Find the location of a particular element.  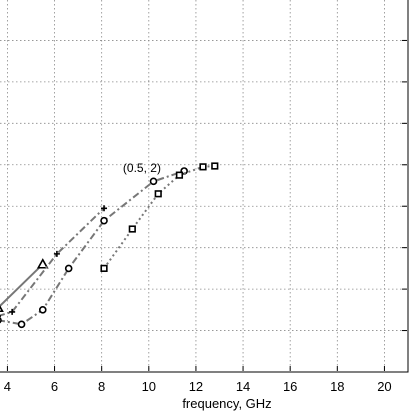

x-tick-label: 12 is located at coordinates (196, 386).